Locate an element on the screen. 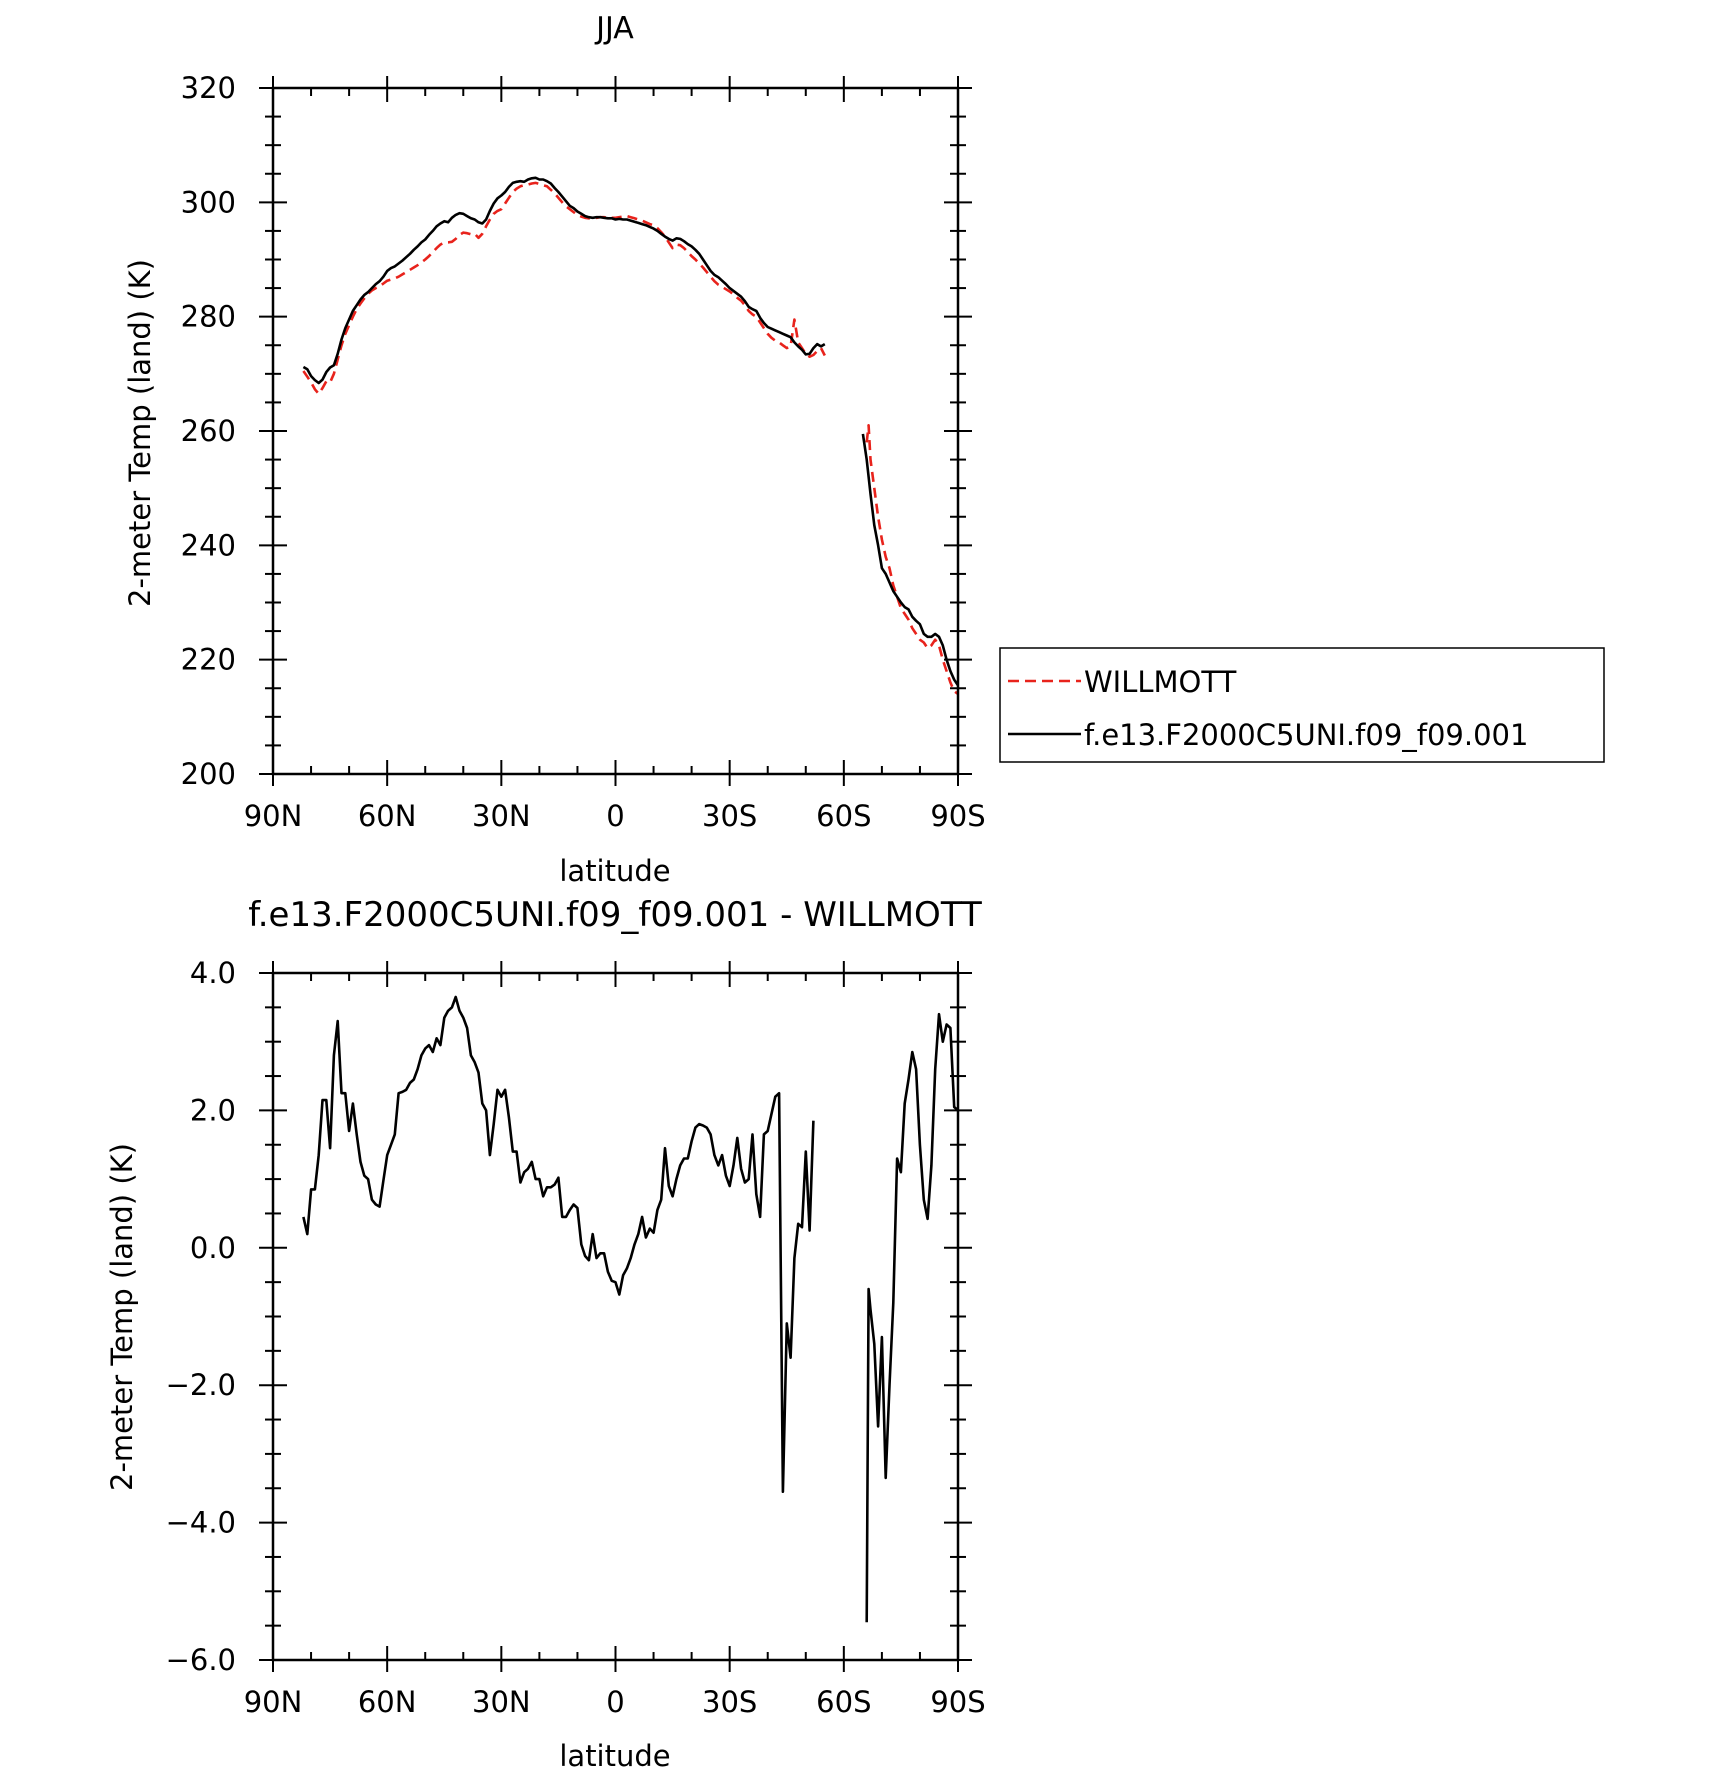  panel1-y-tick-label: 0.0 is located at coordinates (213, 1248).